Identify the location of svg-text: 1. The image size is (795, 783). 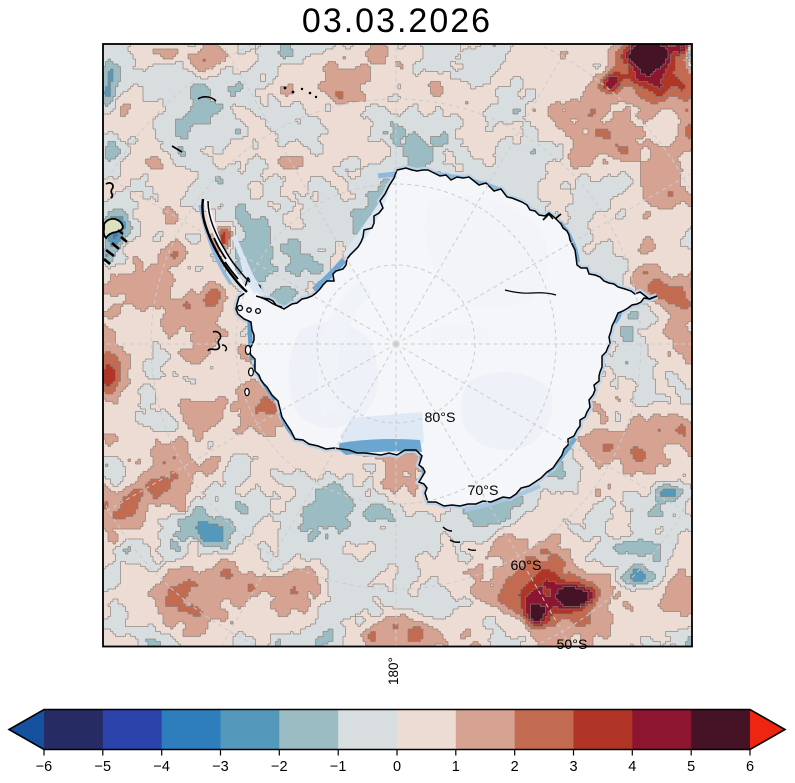
(456, 767).